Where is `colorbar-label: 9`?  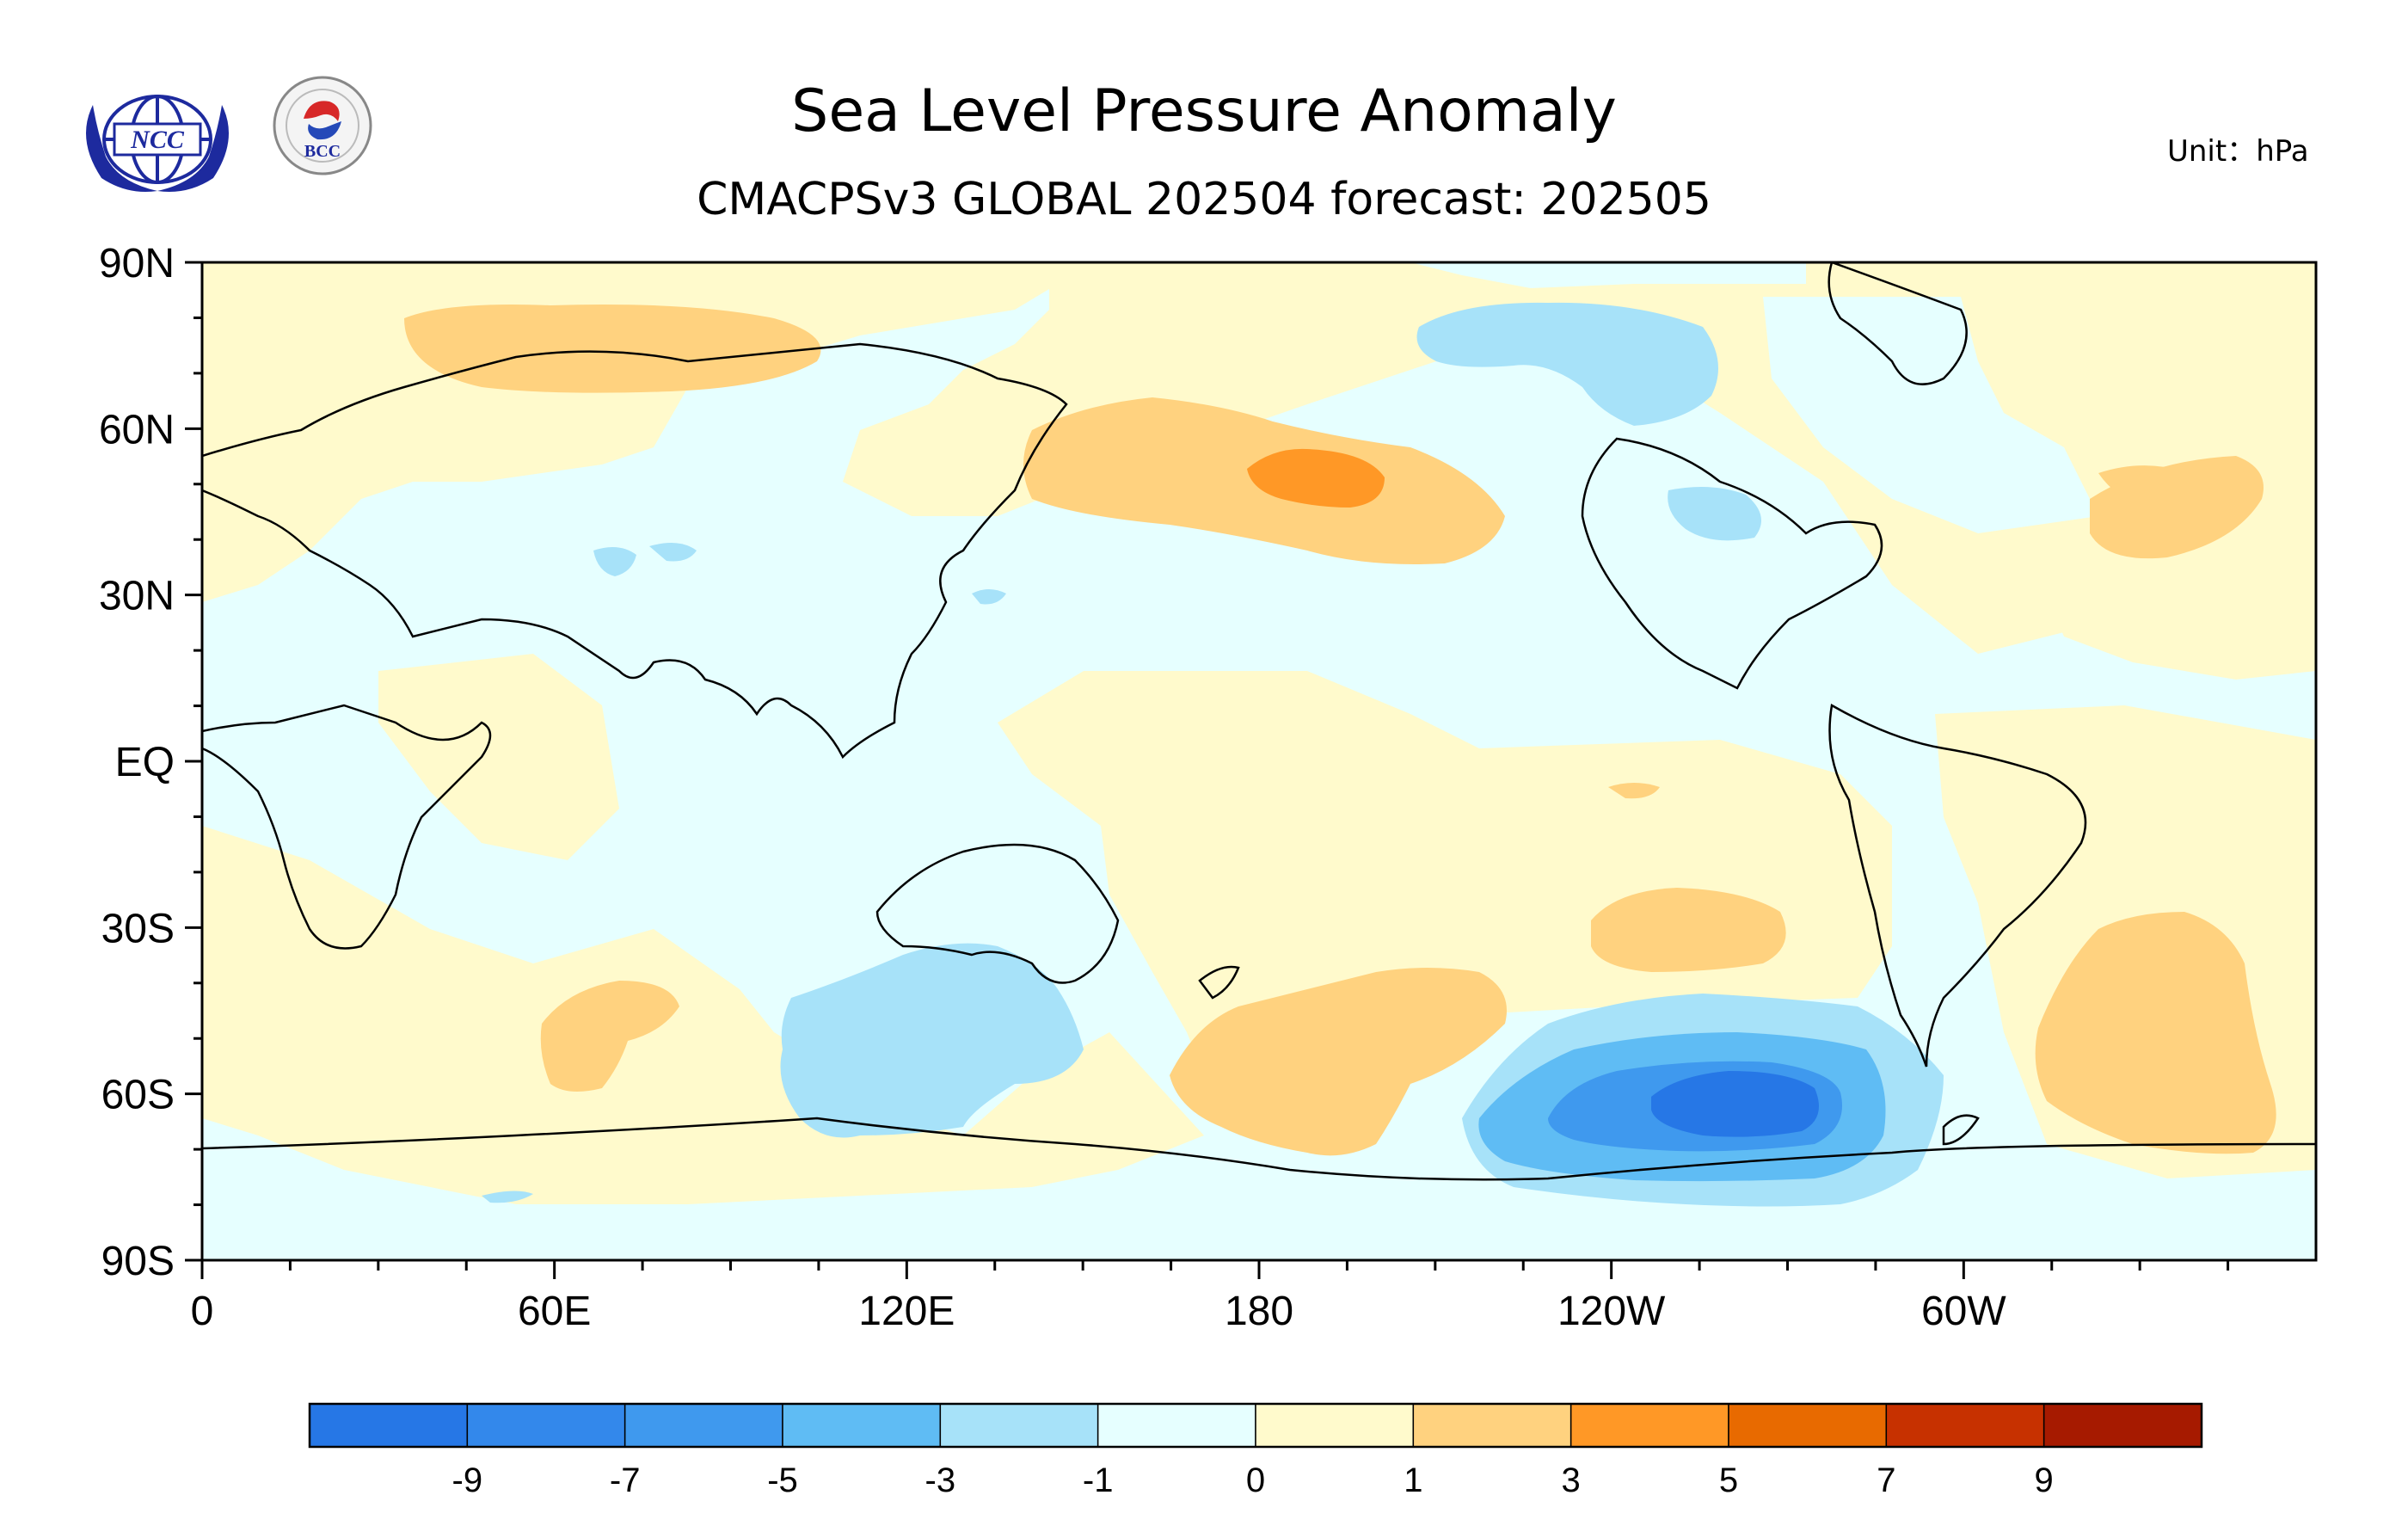
colorbar-label: 9 is located at coordinates (2044, 1480).